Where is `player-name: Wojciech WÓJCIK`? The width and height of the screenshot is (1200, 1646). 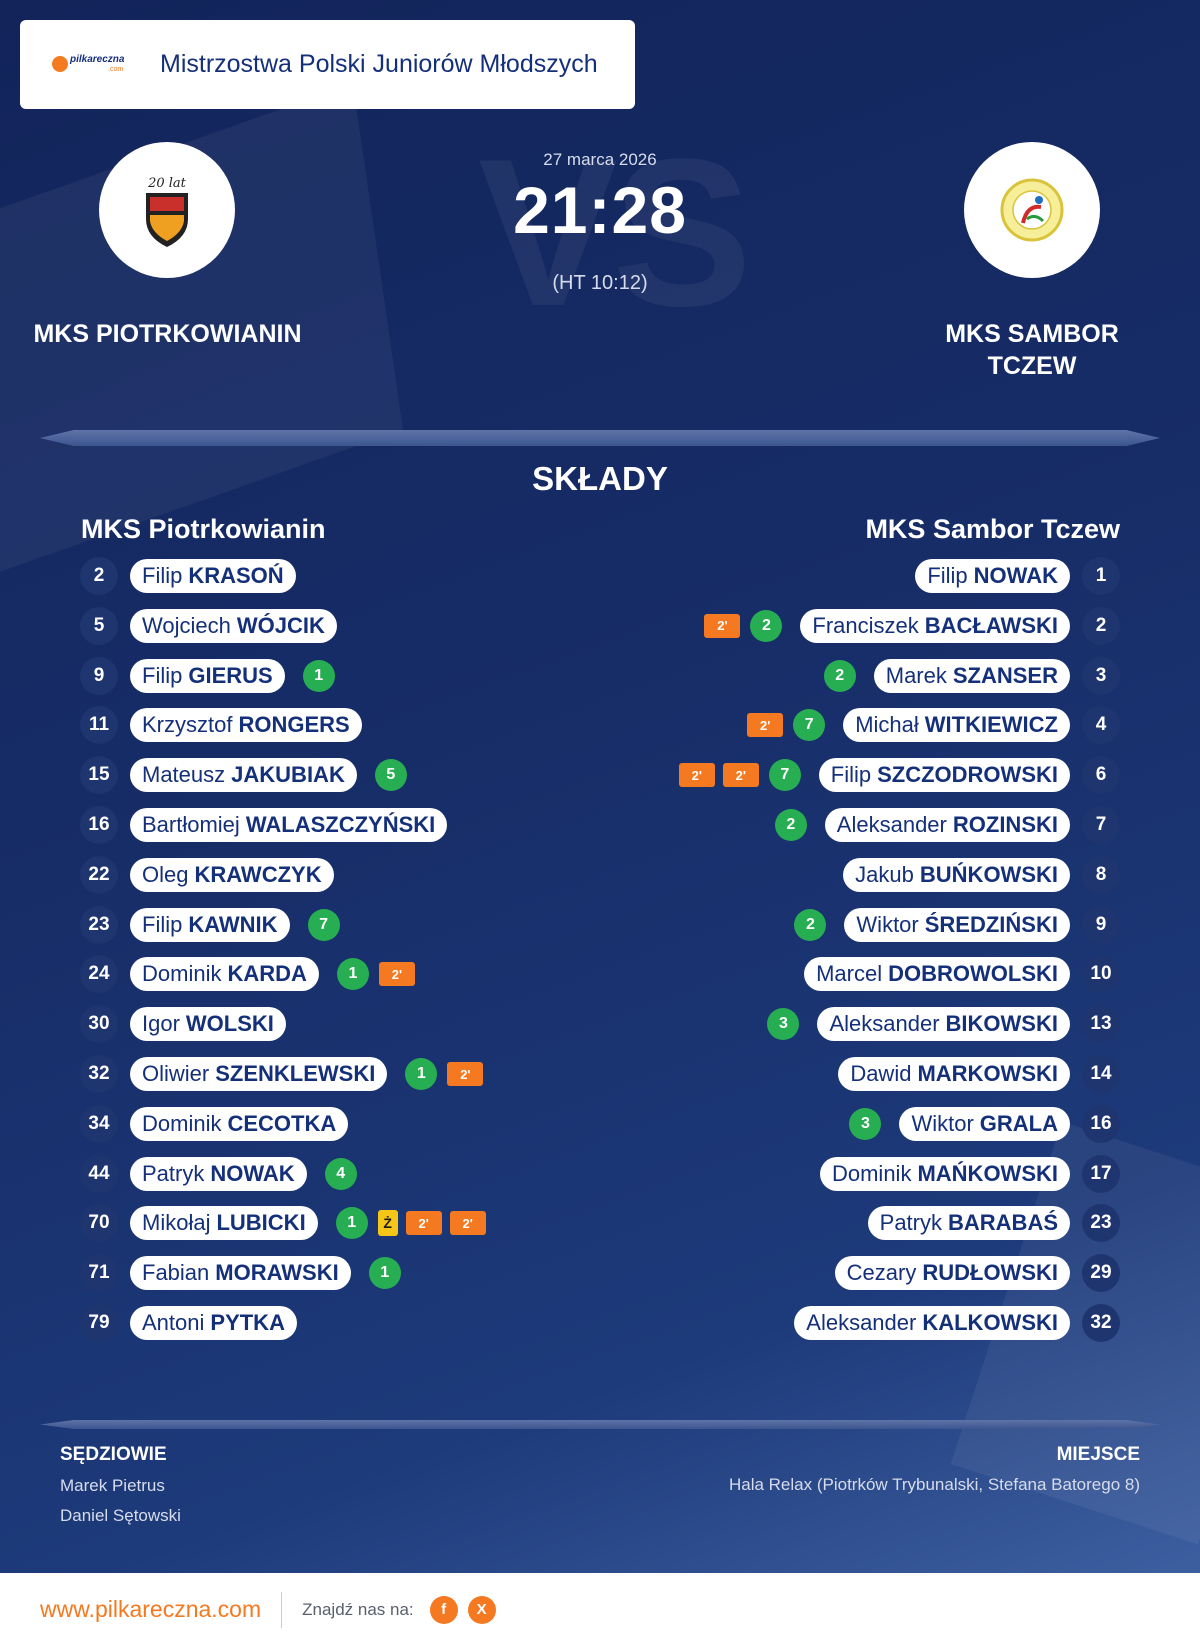 player-name: Wojciech WÓJCIK is located at coordinates (233, 625).